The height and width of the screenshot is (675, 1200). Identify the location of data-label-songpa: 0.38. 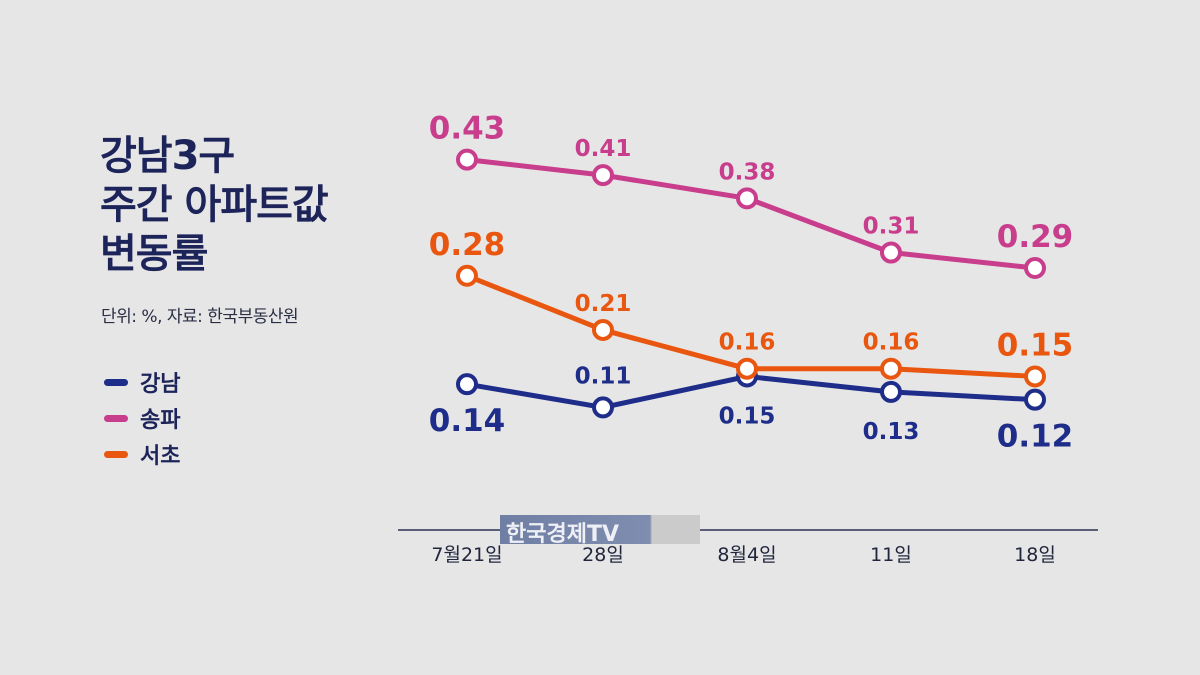
(747, 172).